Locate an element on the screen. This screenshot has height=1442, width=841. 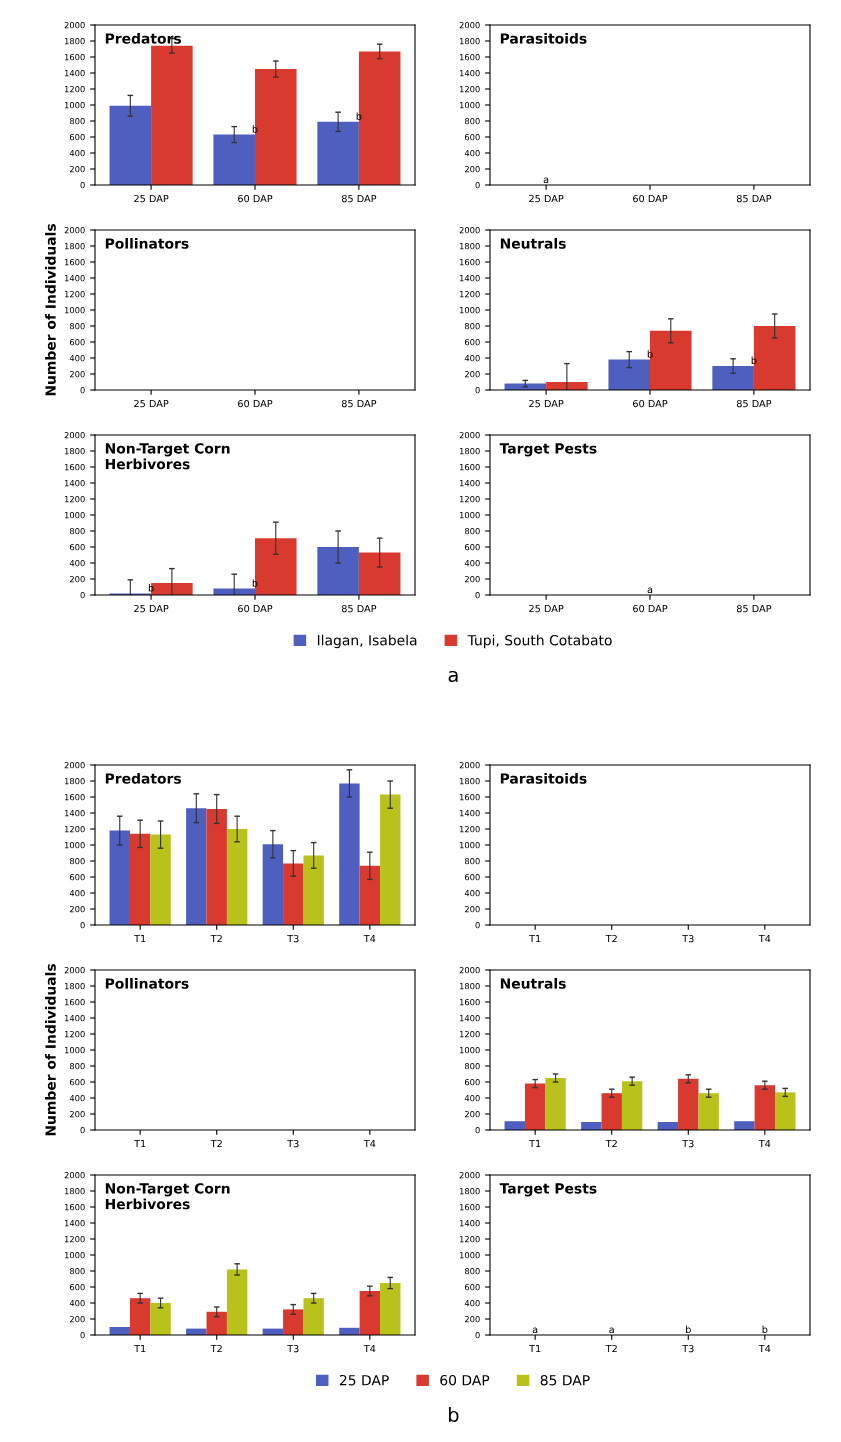
legend-label: Ilagan, Isabela is located at coordinates (367, 641).